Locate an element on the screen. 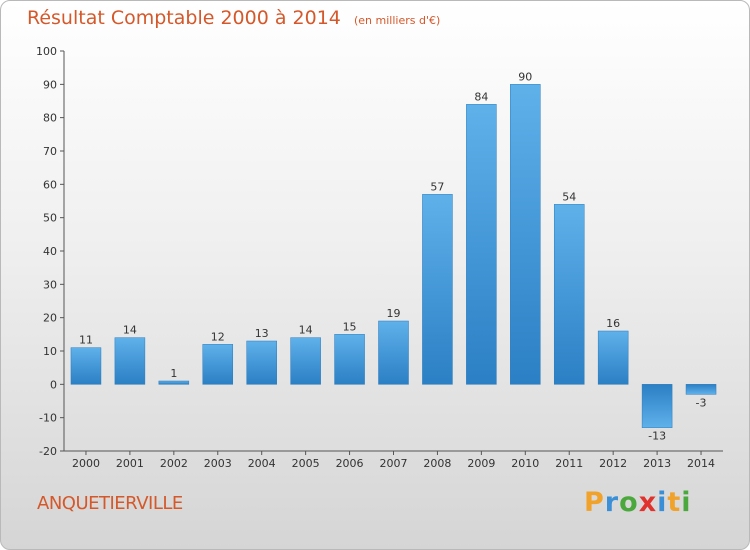 This screenshot has height=550, width=750. data-label: 54 is located at coordinates (569, 196).